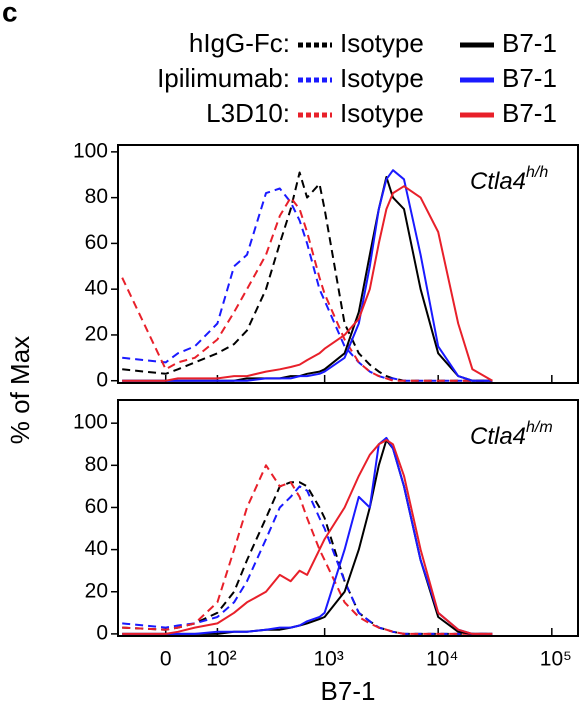 The image size is (583, 710). I want to click on panel-title: Ctla4h/h, so click(509, 179).